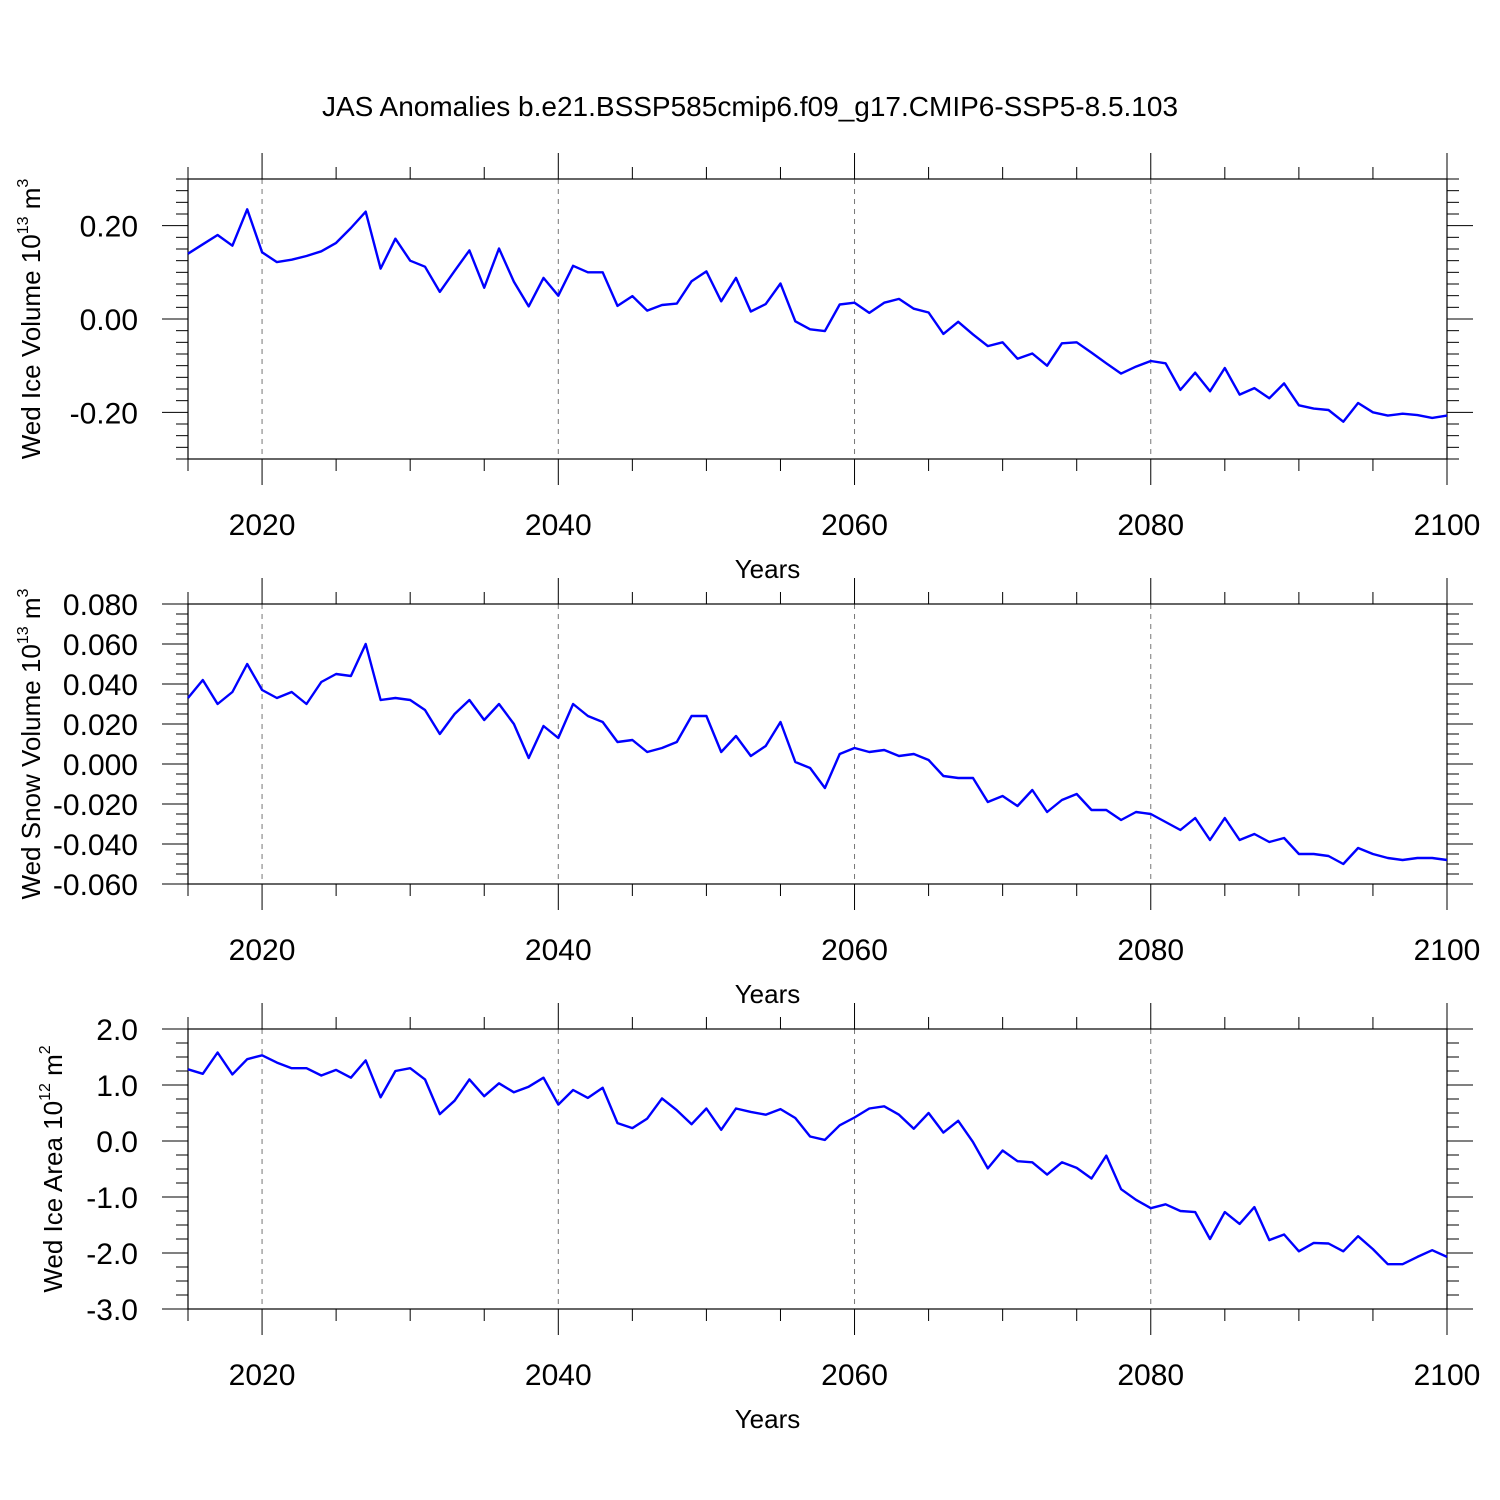  Describe the element at coordinates (100, 605) in the screenshot. I see `y-tick-label: 0.080` at that location.